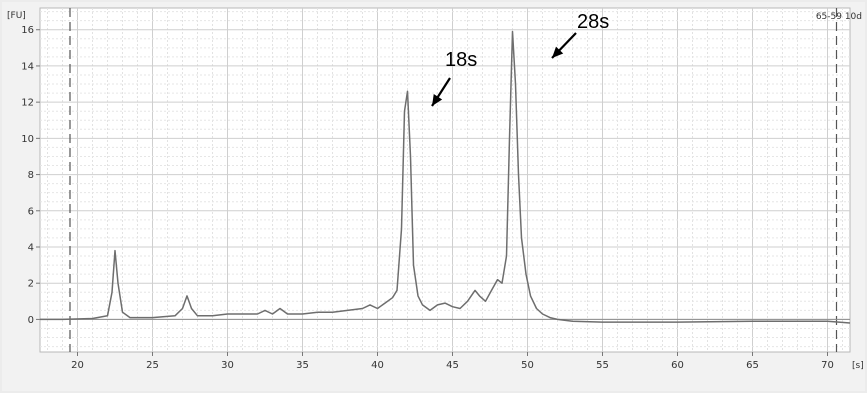  I want to click on y-tick-label: 4, so click(31, 247).